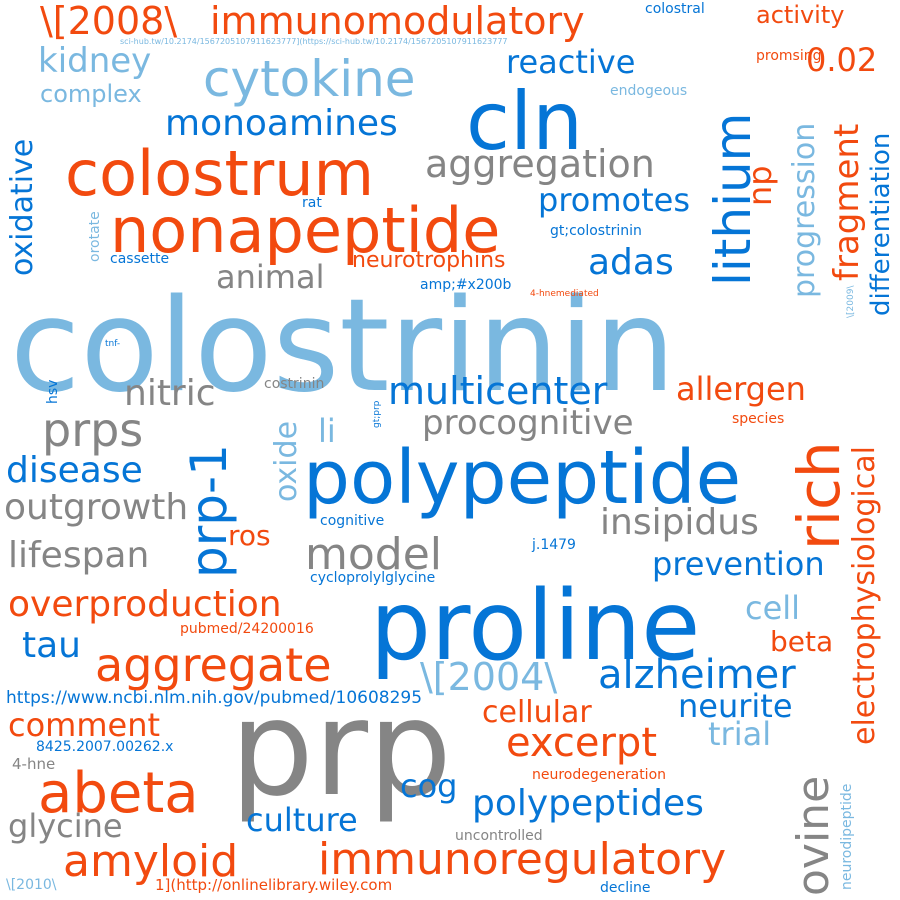 Image resolution: width=900 pixels, height=900 pixels. I want to click on cloud-word: alzheimer, so click(697, 675).